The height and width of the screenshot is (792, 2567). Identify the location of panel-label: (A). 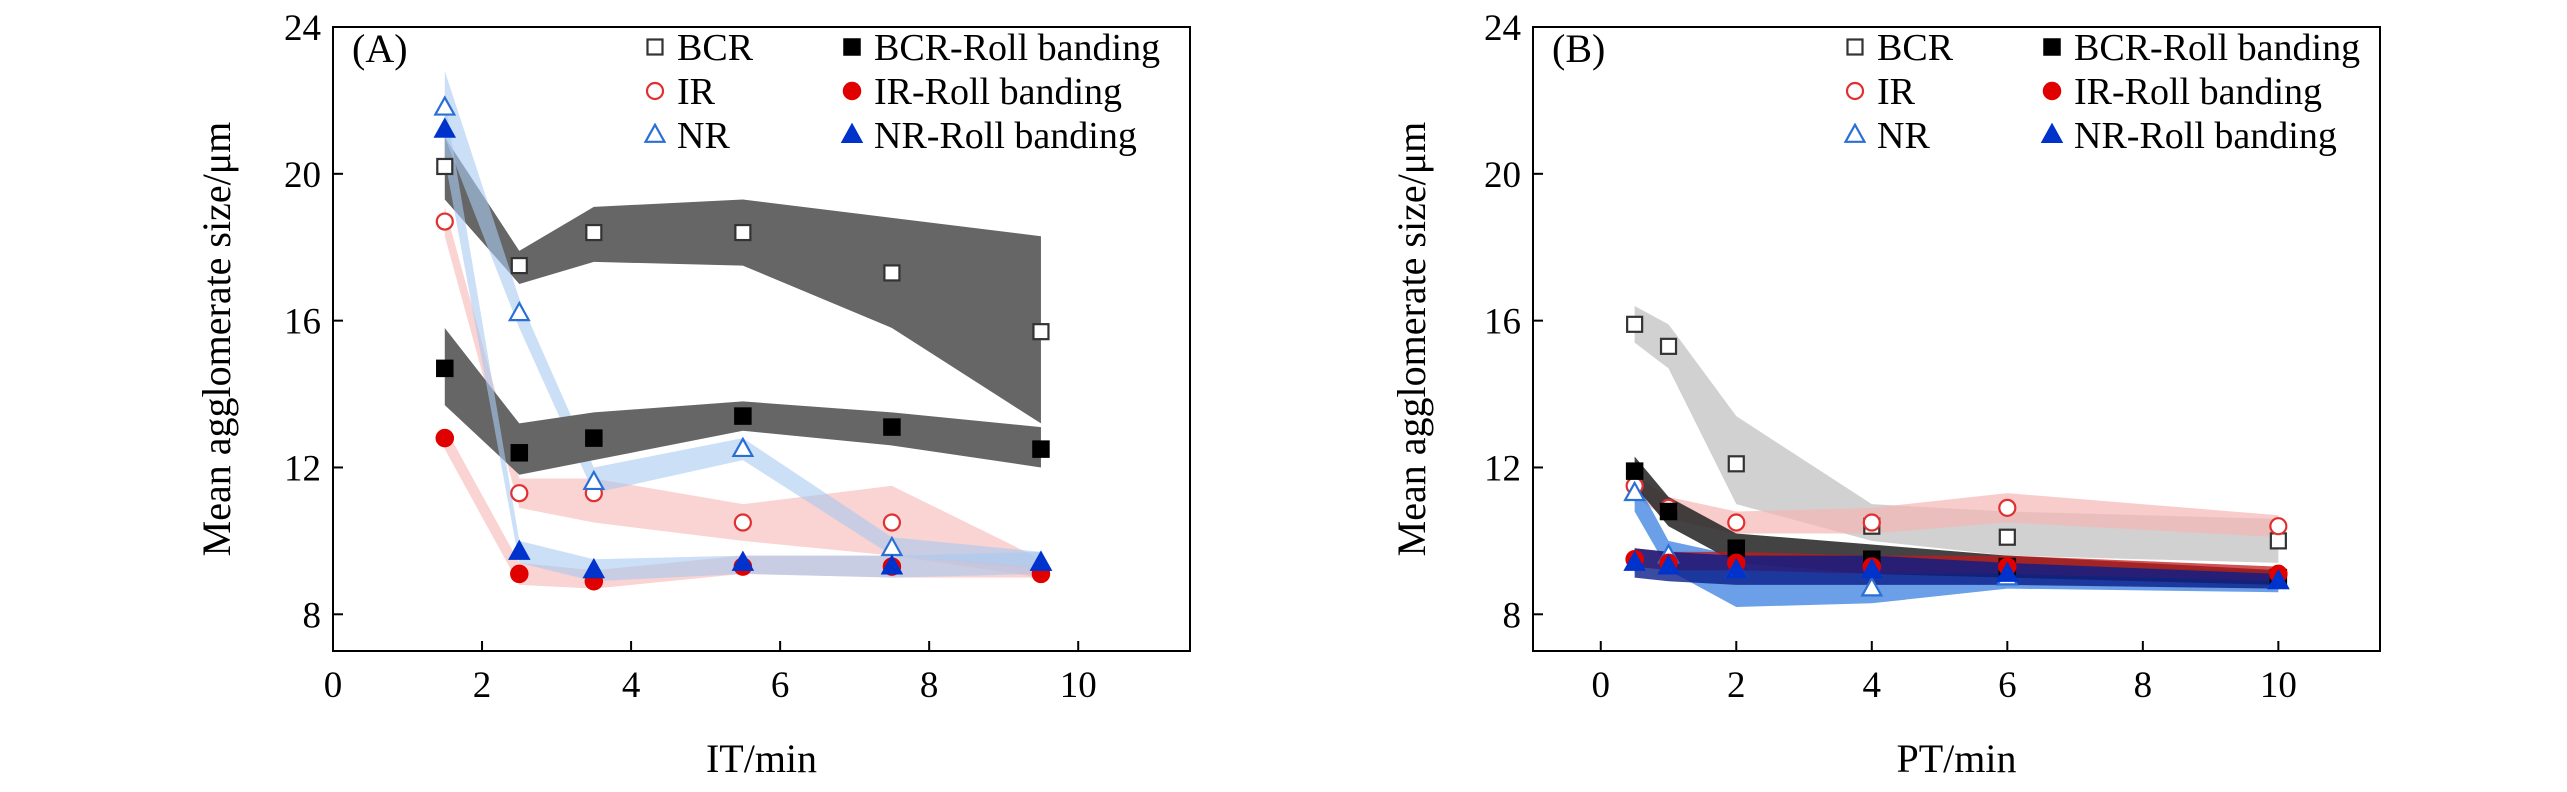
(380, 48).